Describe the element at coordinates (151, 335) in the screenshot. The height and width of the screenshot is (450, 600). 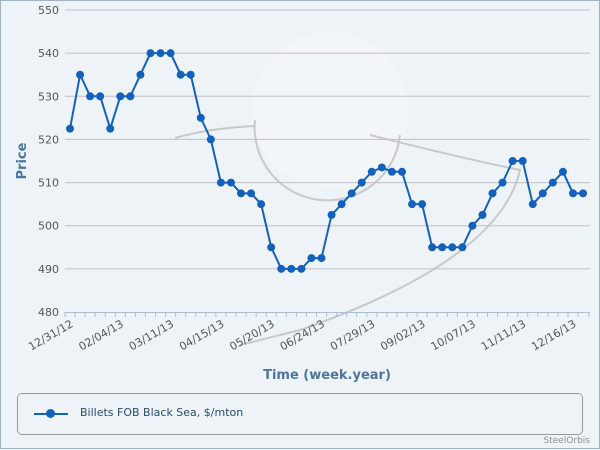
I see `x-tick-label: 03/11/13` at that location.